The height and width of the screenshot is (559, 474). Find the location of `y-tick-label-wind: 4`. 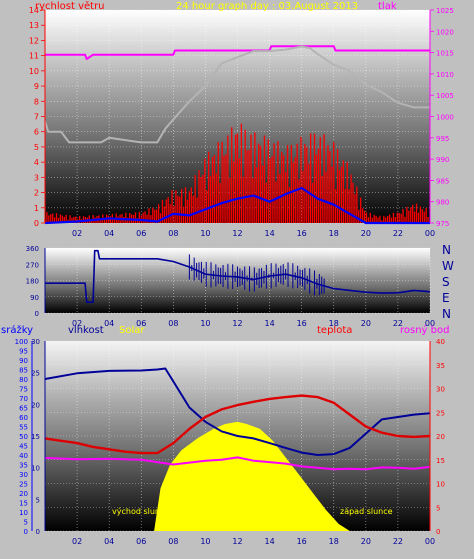

y-tick-label-wind: 4 is located at coordinates (36, 162).